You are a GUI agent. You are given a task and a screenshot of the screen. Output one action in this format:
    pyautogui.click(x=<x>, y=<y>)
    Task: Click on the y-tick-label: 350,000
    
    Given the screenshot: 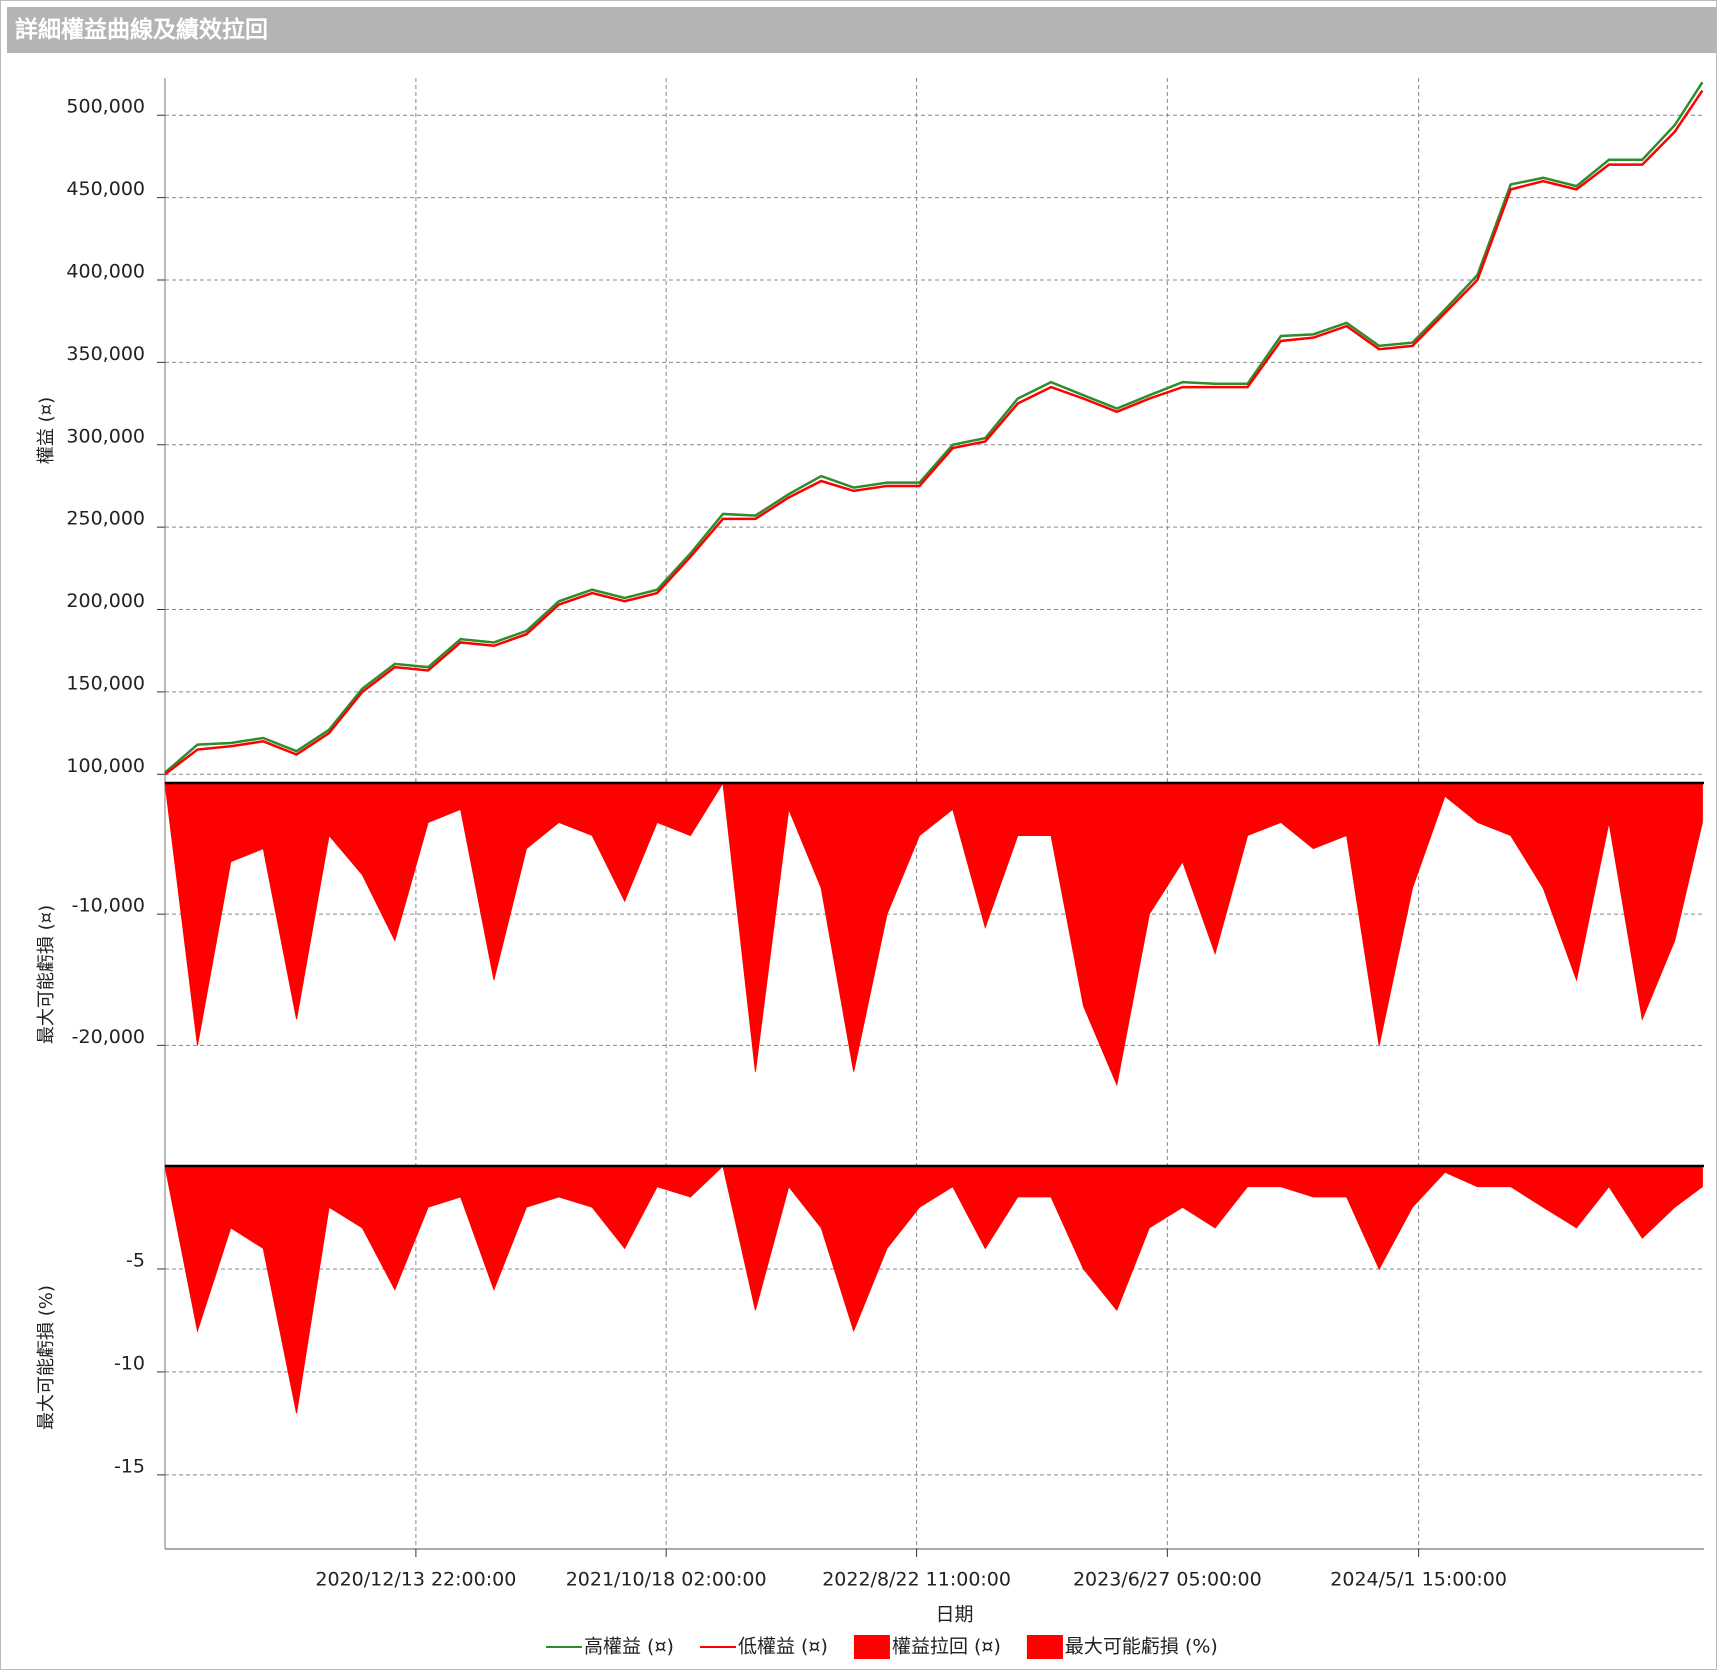 What is the action you would take?
    pyautogui.click(x=105, y=354)
    